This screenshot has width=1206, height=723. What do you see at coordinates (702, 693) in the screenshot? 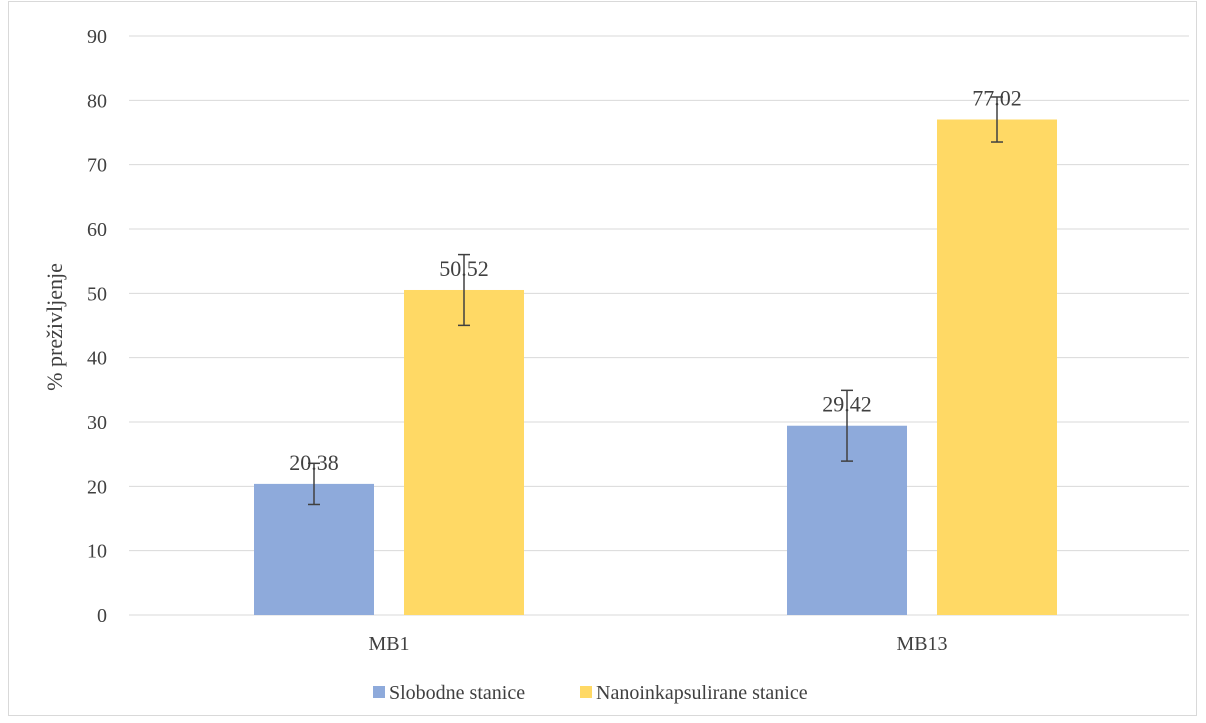
I see `legend-label: Nanoinkapsulirane stanice` at bounding box center [702, 693].